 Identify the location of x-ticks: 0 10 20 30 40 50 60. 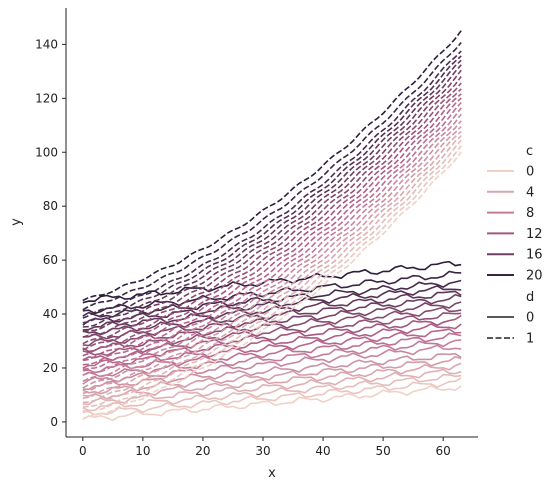
(265, 447).